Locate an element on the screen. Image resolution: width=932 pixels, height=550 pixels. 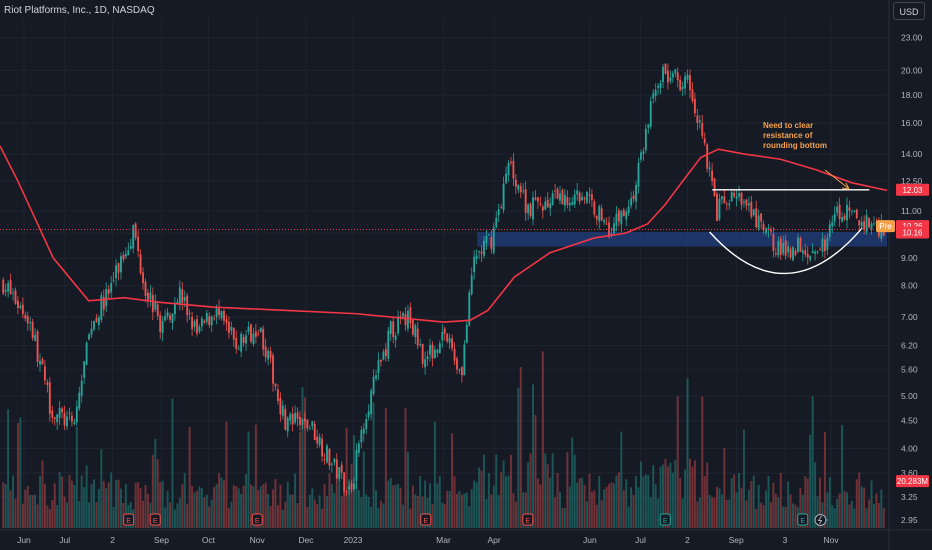
y-tick-label: 6.20 is located at coordinates (909, 345).